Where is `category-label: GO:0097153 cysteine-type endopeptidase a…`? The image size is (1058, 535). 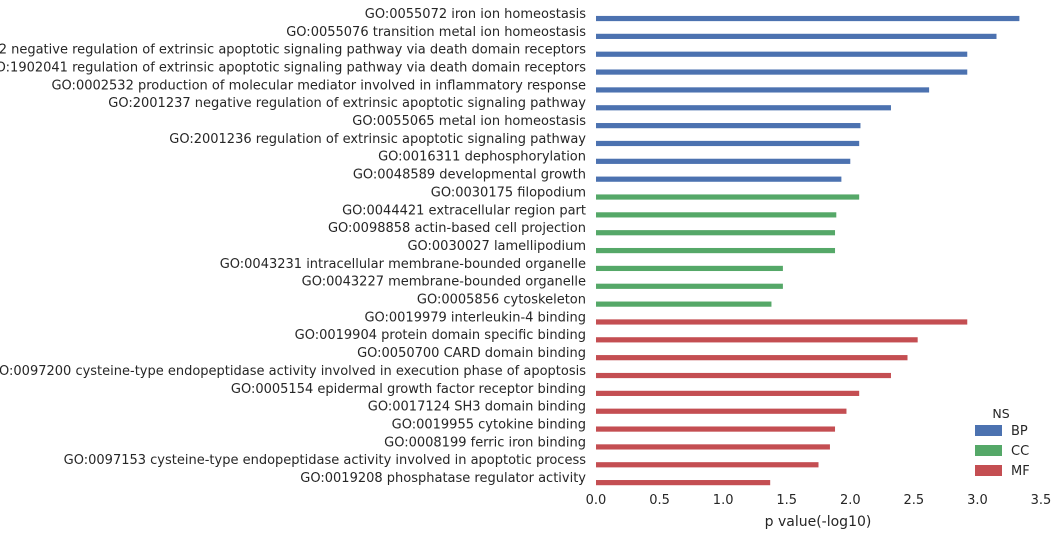
category-label: GO:0097153 cysteine-type endopeptidase a… is located at coordinates (325, 460).